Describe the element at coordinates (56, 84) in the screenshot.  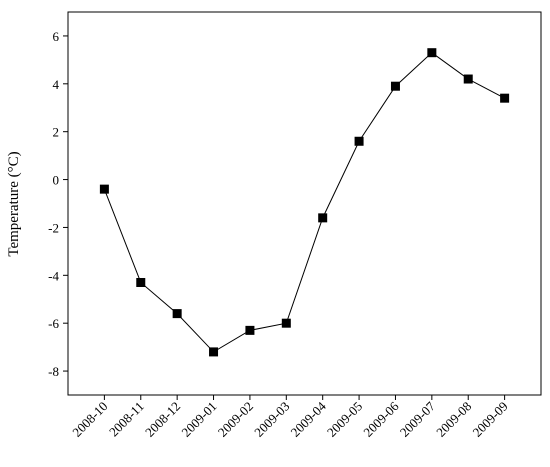
I see `y-tick-label: 4` at that location.